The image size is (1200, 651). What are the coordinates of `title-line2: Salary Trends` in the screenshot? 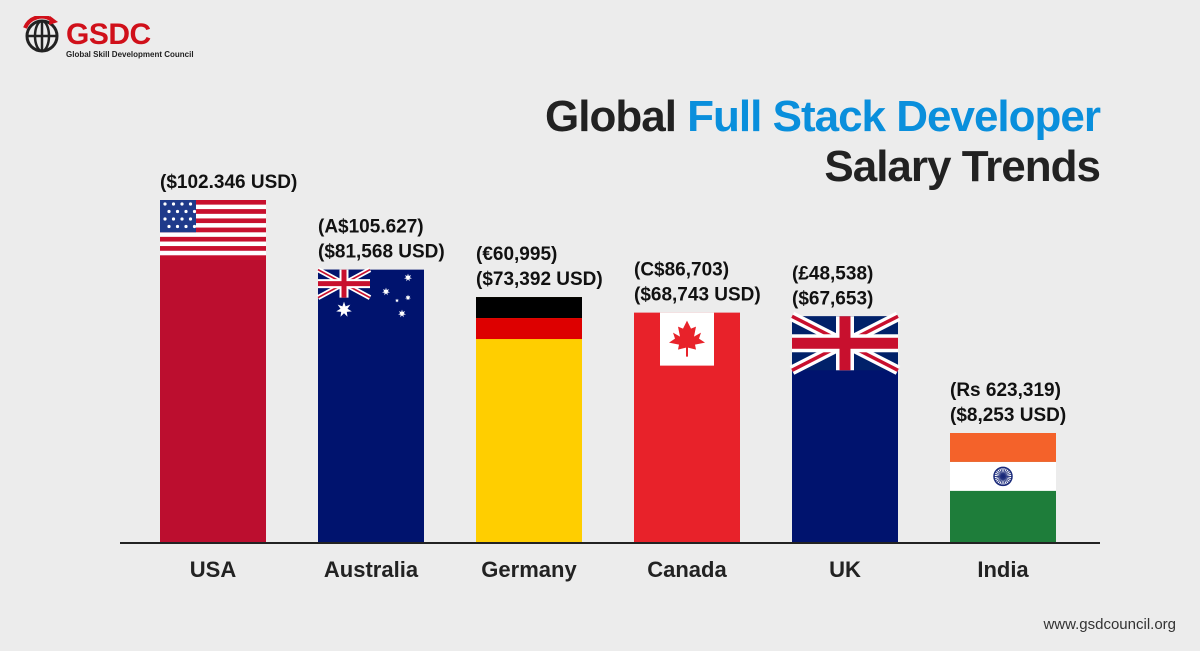 It's located at (962, 166).